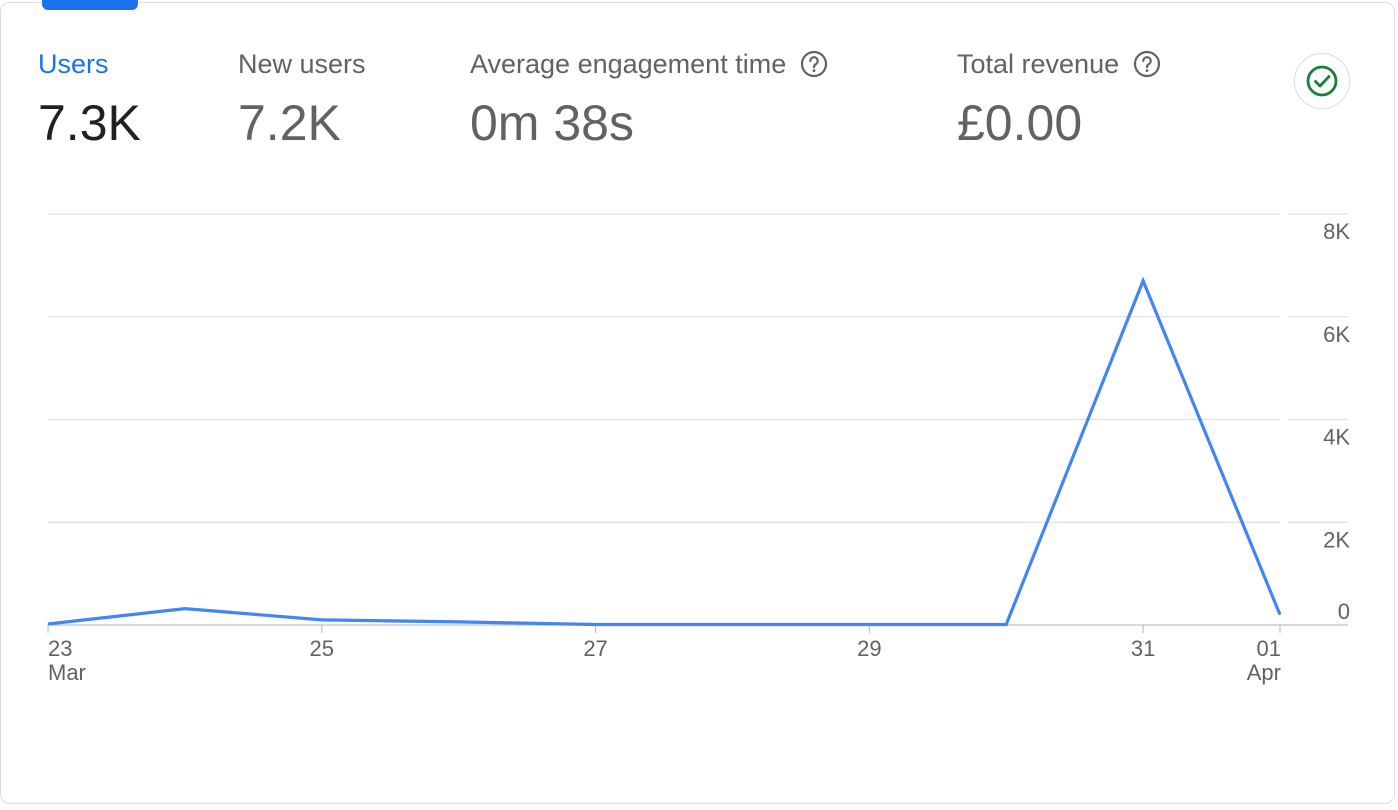 This screenshot has height=810, width=1398. What do you see at coordinates (90, 5) in the screenshot?
I see `active-tab-indicator` at bounding box center [90, 5].